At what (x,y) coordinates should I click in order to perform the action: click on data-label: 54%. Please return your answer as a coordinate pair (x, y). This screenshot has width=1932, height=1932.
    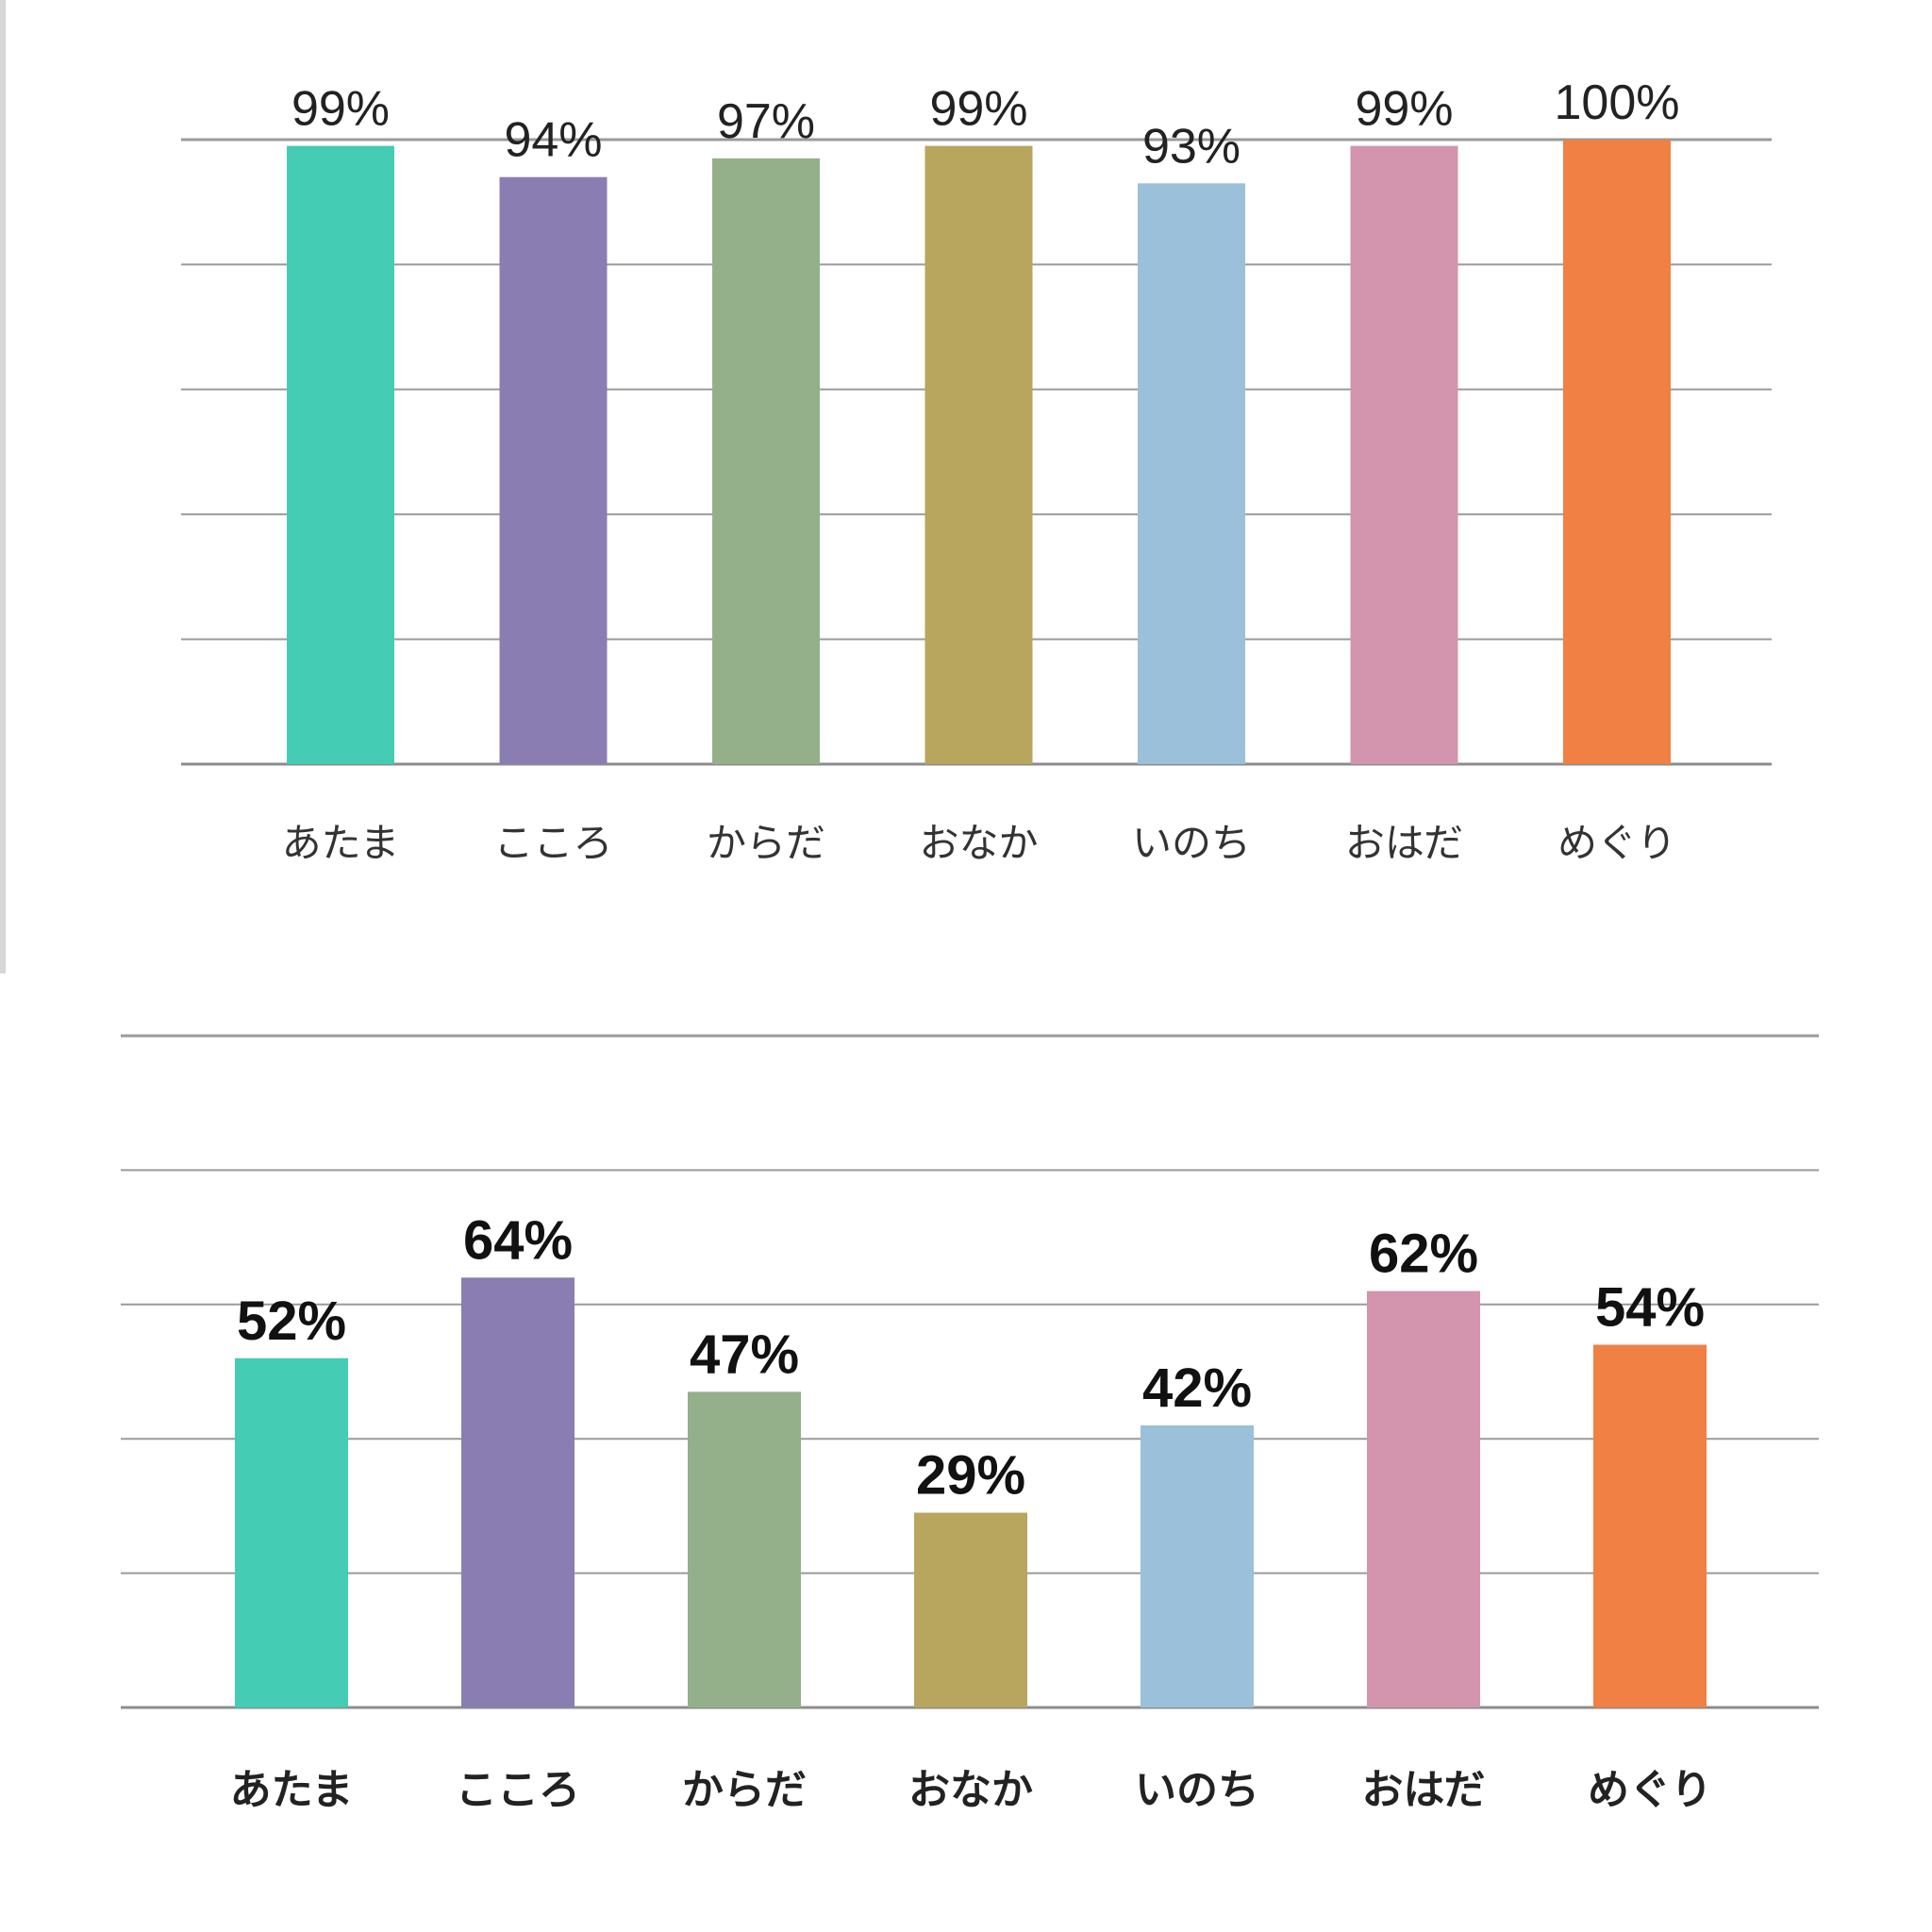
    Looking at the image, I should click on (1650, 1308).